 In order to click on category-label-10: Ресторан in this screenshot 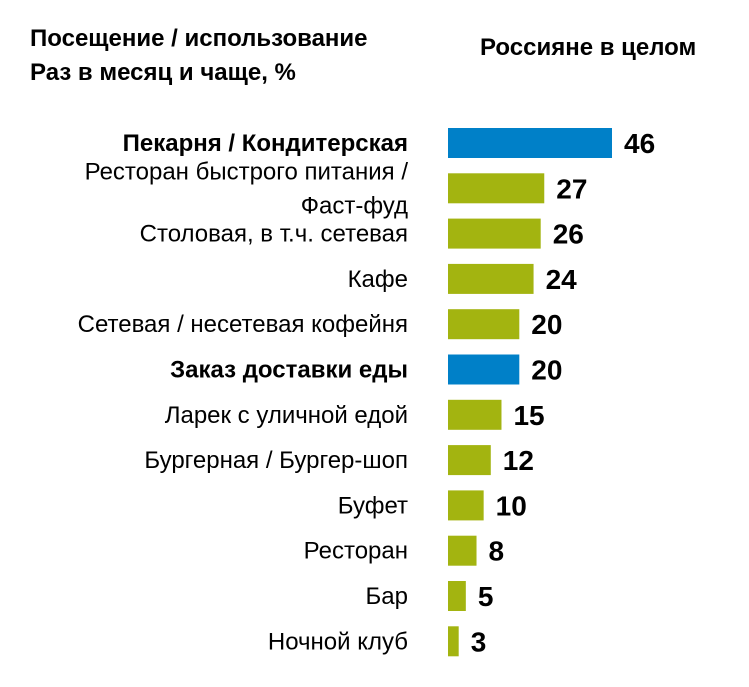, I will do `click(356, 551)`.